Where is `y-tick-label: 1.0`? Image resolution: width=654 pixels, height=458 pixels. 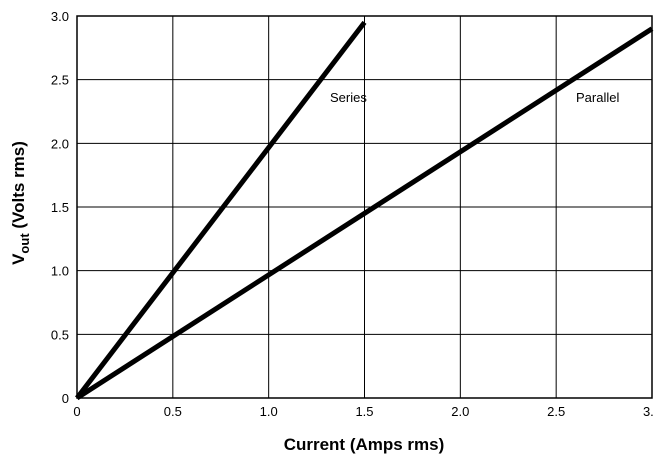 y-tick-label: 1.0 is located at coordinates (60, 271).